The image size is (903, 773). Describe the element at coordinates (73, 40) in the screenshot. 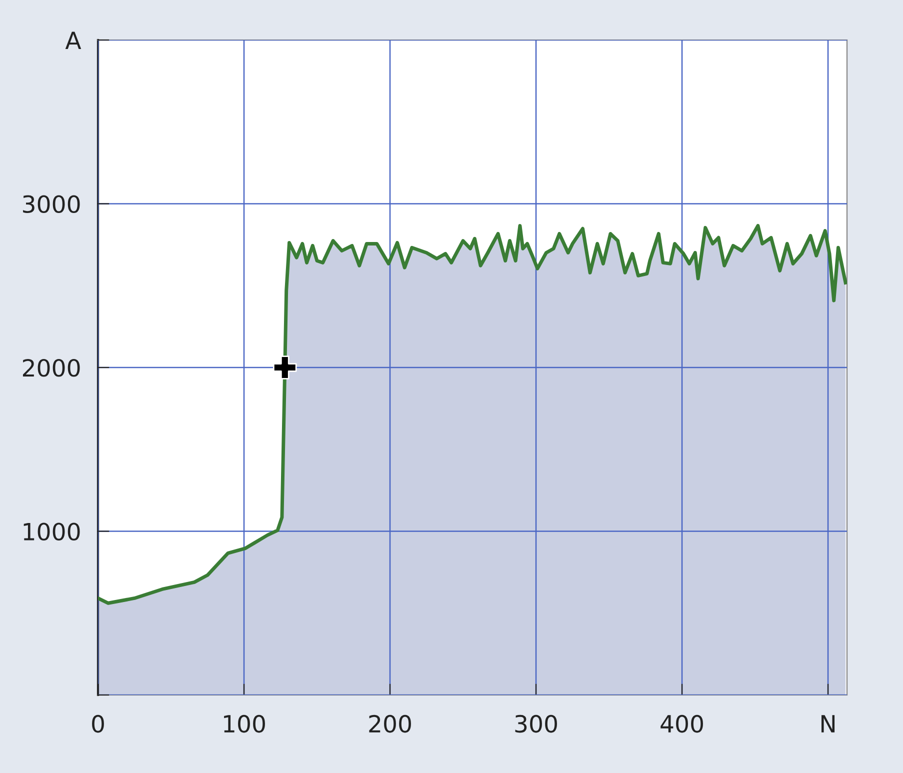

I see `y-tick-label: A` at that location.